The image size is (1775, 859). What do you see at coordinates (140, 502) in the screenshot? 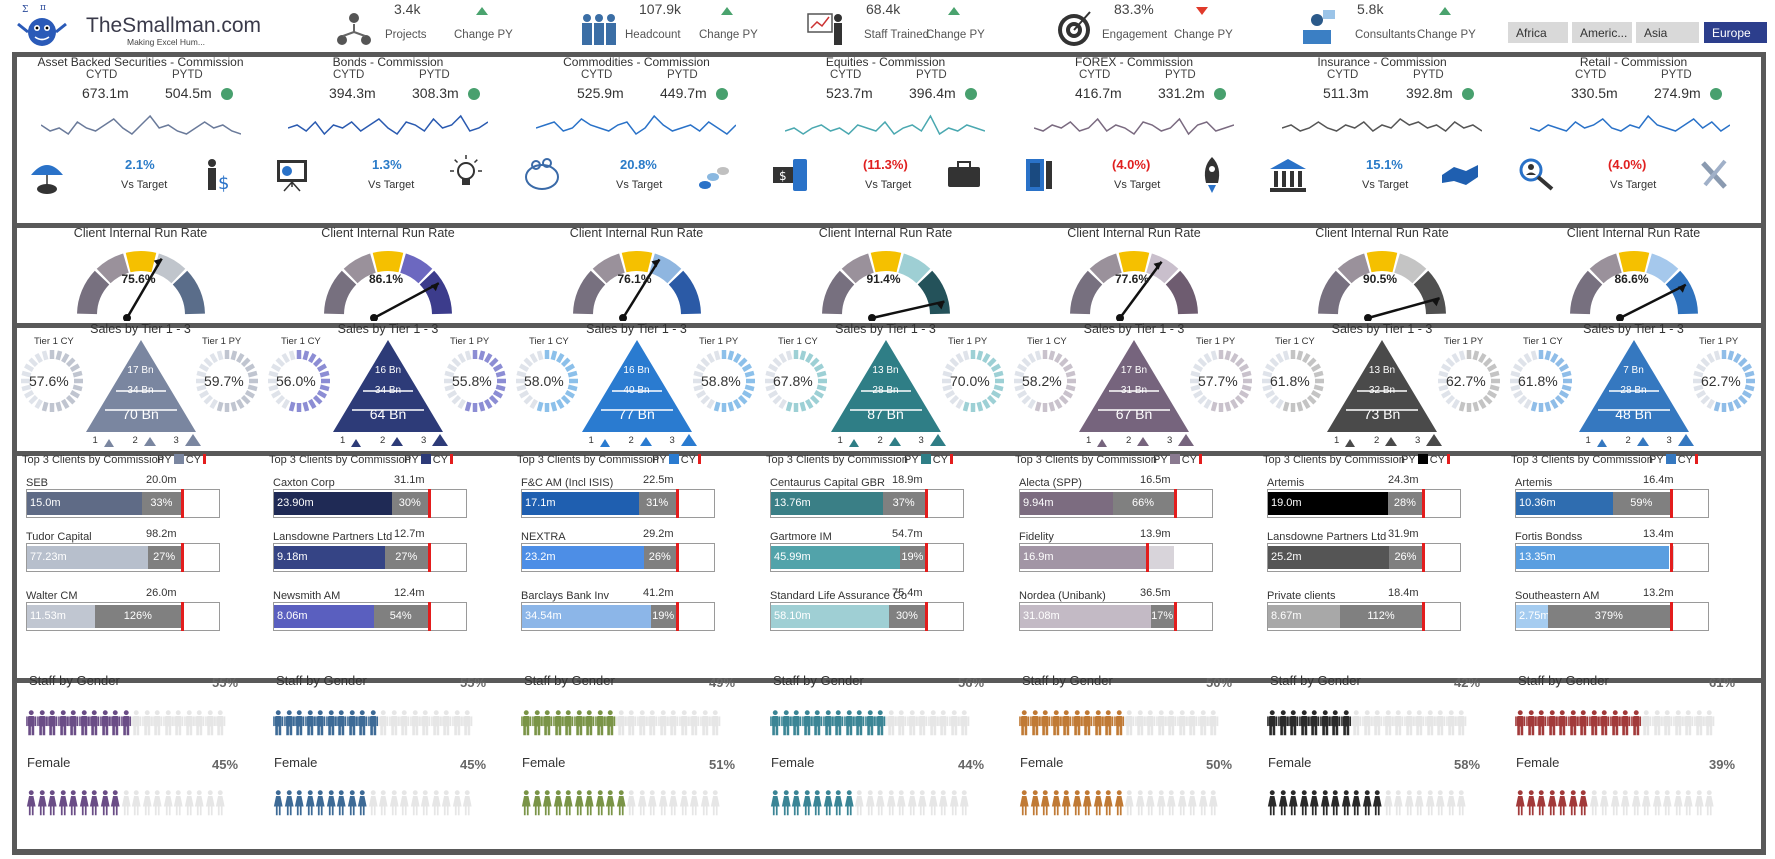
I see `client-row: SEB 20.0m 15.0m 33%` at bounding box center [140, 502].